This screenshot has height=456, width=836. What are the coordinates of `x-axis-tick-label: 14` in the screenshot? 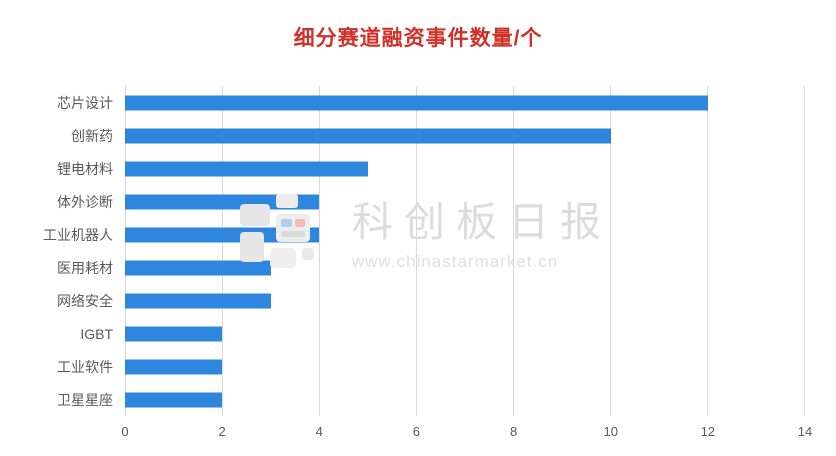 It's located at (805, 431).